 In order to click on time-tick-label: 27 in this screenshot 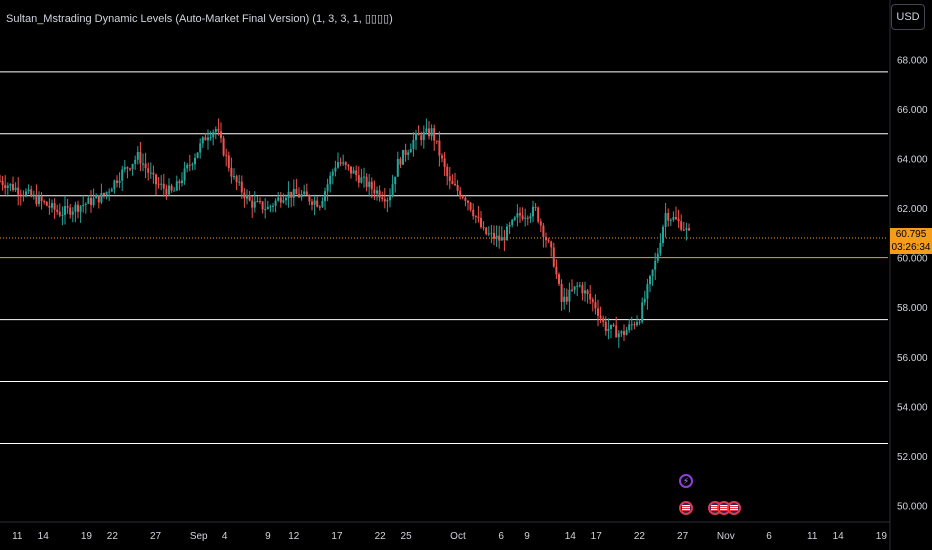, I will do `click(156, 536)`.